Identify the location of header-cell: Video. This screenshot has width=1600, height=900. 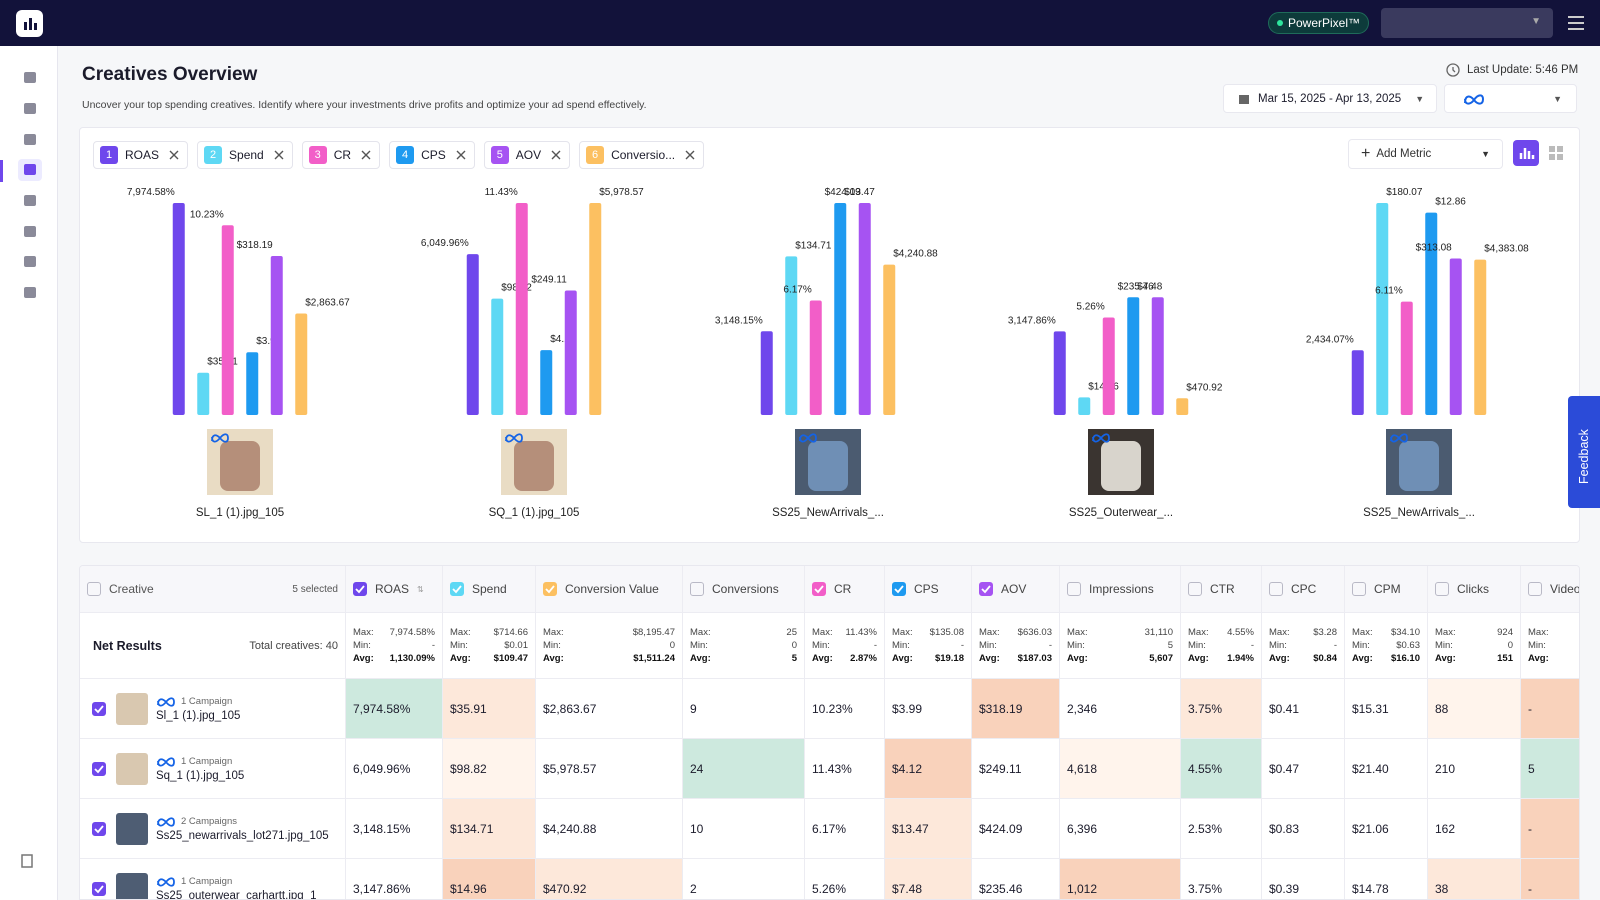
(1550, 589).